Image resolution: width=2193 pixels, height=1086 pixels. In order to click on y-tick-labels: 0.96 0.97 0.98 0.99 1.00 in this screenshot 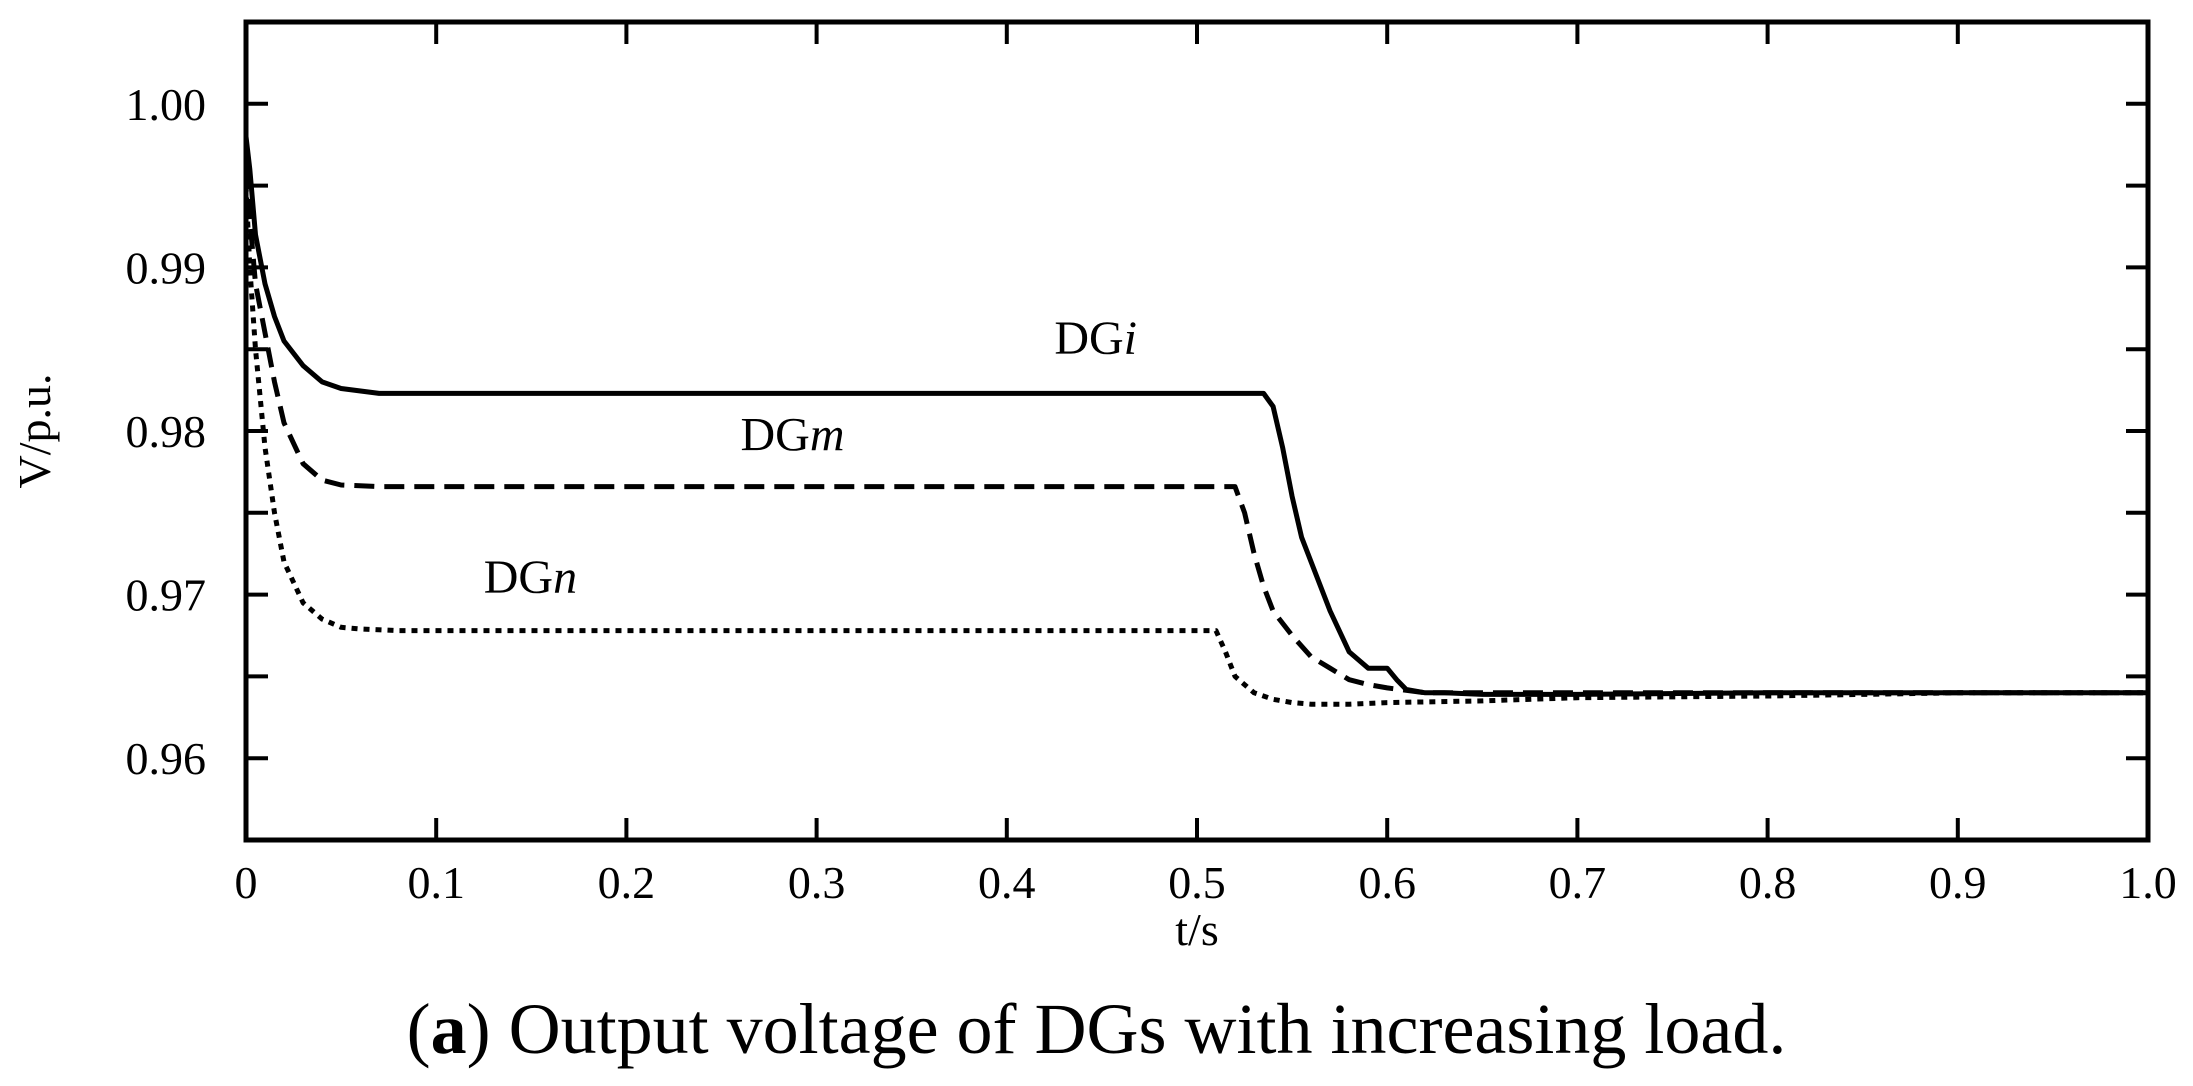, I will do `click(166, 431)`.